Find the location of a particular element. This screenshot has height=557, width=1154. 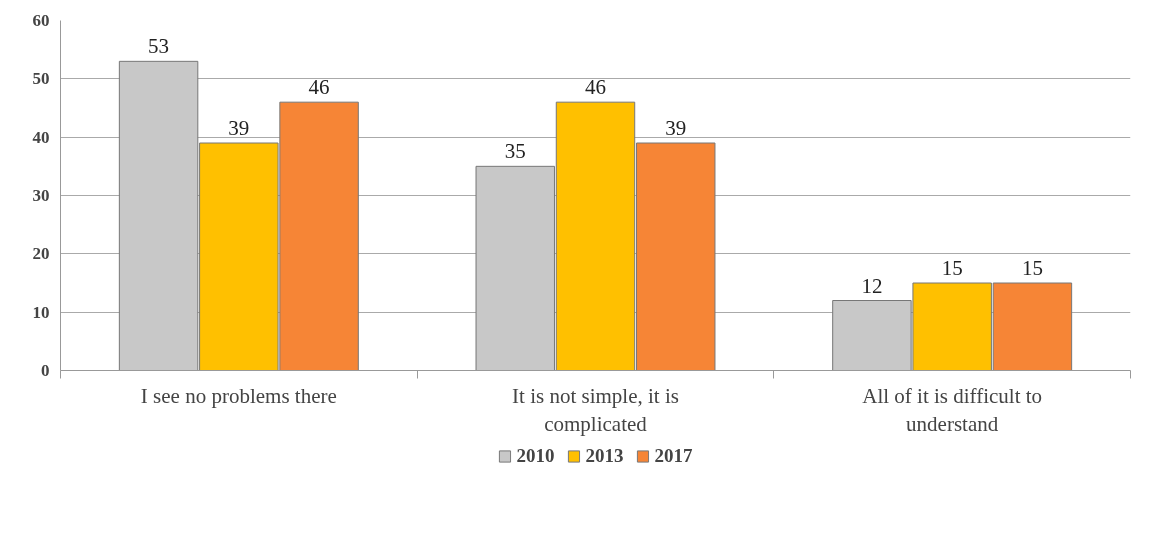

data-label: 35 is located at coordinates (515, 151).